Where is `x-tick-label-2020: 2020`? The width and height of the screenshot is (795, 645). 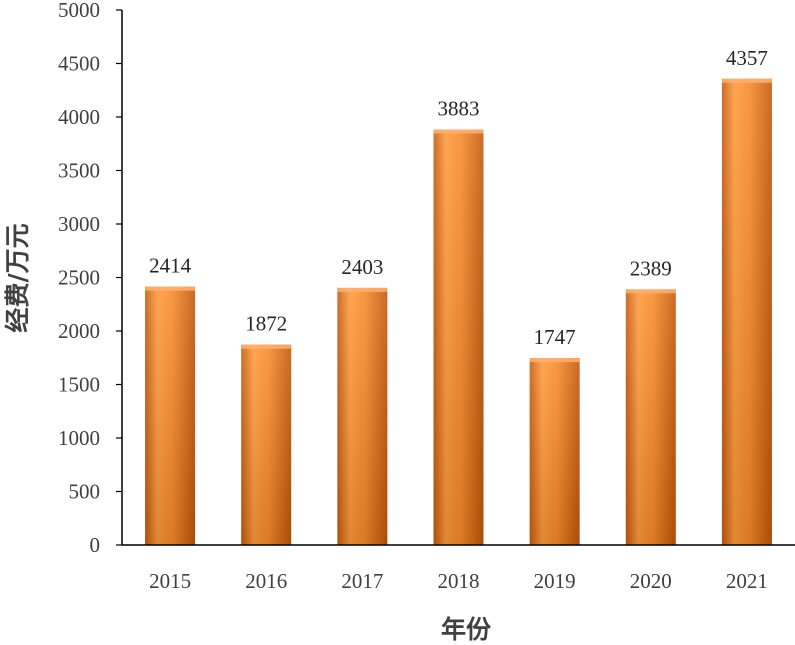 x-tick-label-2020: 2020 is located at coordinates (651, 581).